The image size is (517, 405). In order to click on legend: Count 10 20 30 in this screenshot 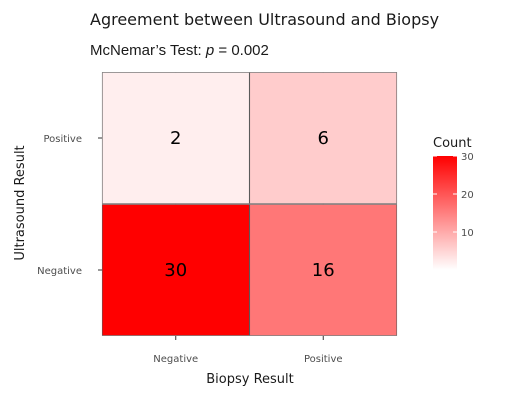, I will do `click(453, 203)`.